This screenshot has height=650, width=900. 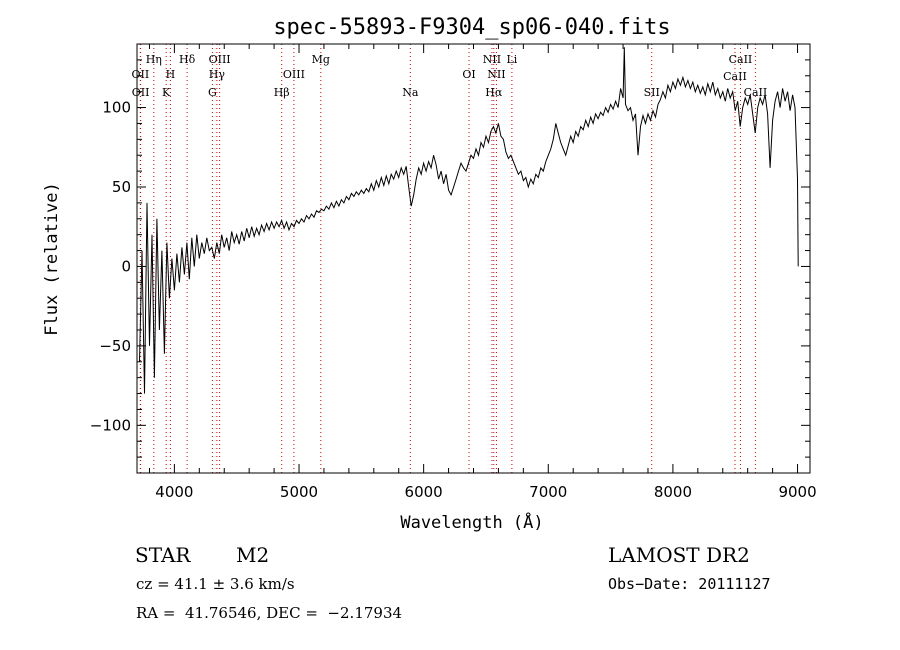 What do you see at coordinates (471, 27) in the screenshot?
I see `chart-title: spec-55893-F9304_sp06-040.fits` at bounding box center [471, 27].